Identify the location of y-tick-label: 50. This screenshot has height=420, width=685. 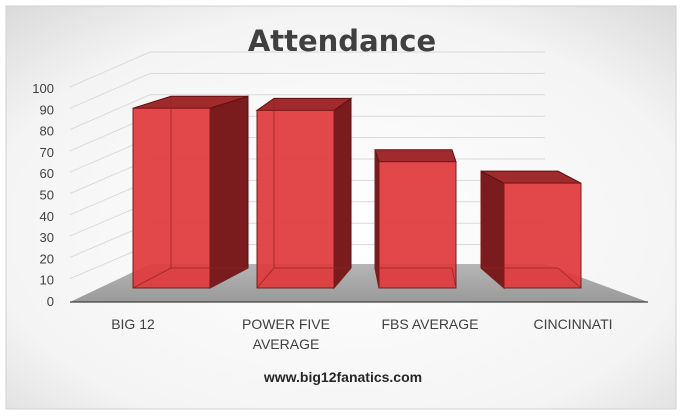
(47, 195).